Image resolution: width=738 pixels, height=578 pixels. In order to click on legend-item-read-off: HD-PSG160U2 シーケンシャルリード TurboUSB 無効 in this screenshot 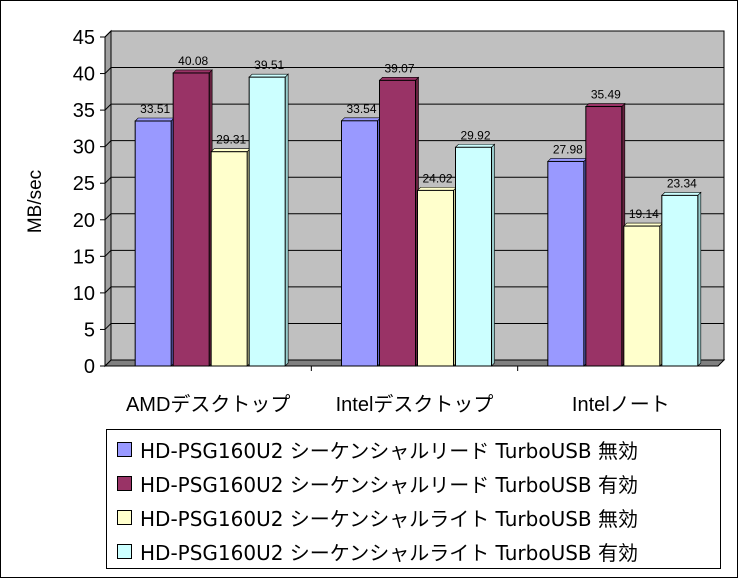, I will do `click(377, 449)`.